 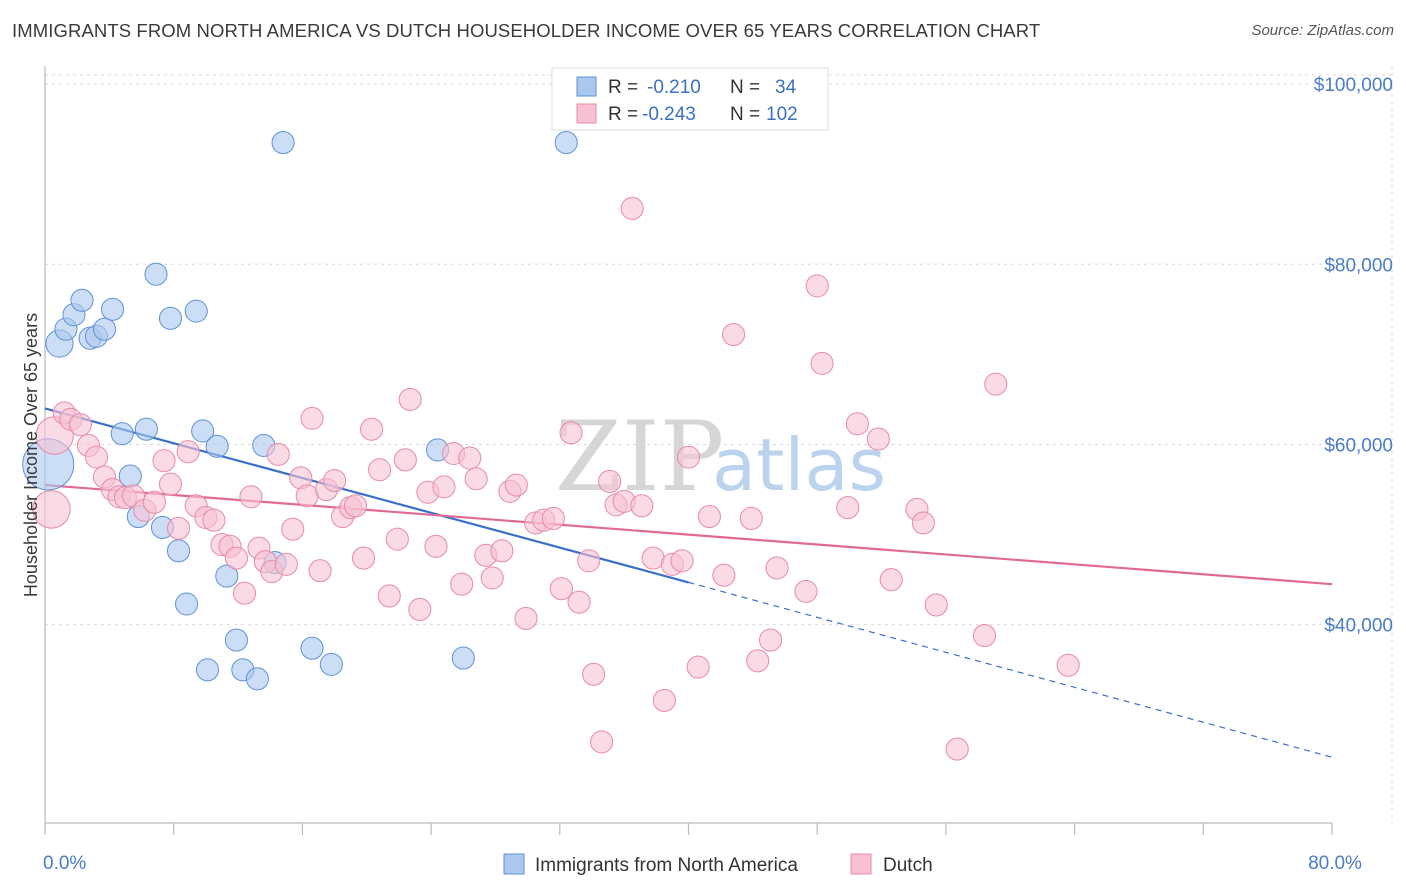 I want to click on watermark: ZIP atlas, so click(x=720, y=457).